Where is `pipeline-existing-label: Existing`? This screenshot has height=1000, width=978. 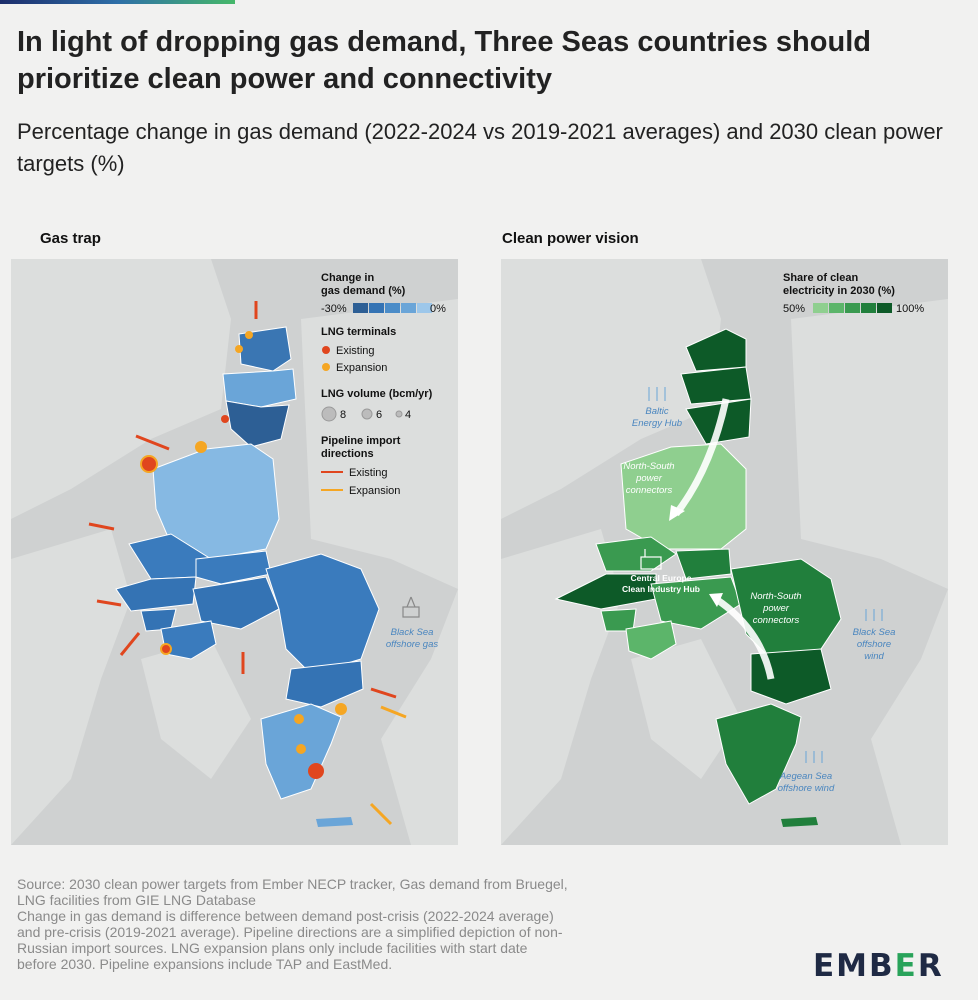
pipeline-existing-label: Existing is located at coordinates (368, 473).